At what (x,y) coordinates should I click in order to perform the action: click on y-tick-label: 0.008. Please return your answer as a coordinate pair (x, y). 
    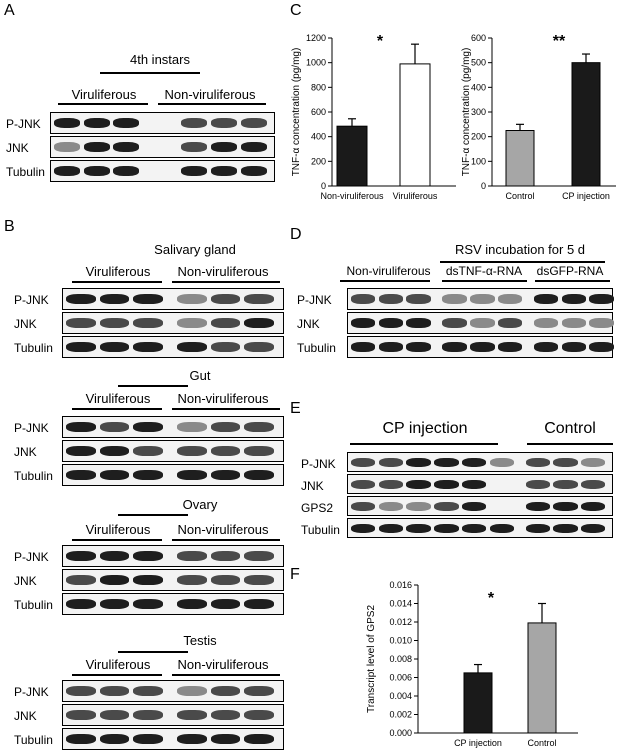
    Looking at the image, I should click on (400, 659).